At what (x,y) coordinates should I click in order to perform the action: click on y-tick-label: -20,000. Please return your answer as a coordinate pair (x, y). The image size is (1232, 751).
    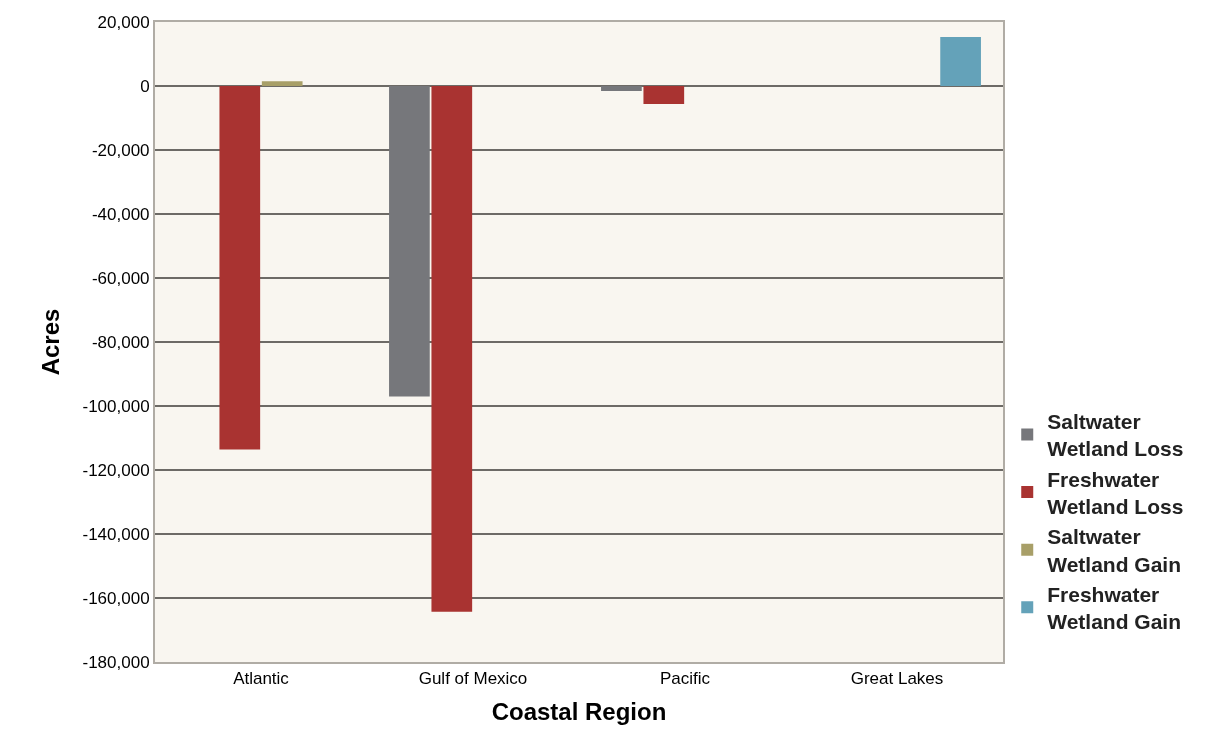
    Looking at the image, I should click on (120, 150).